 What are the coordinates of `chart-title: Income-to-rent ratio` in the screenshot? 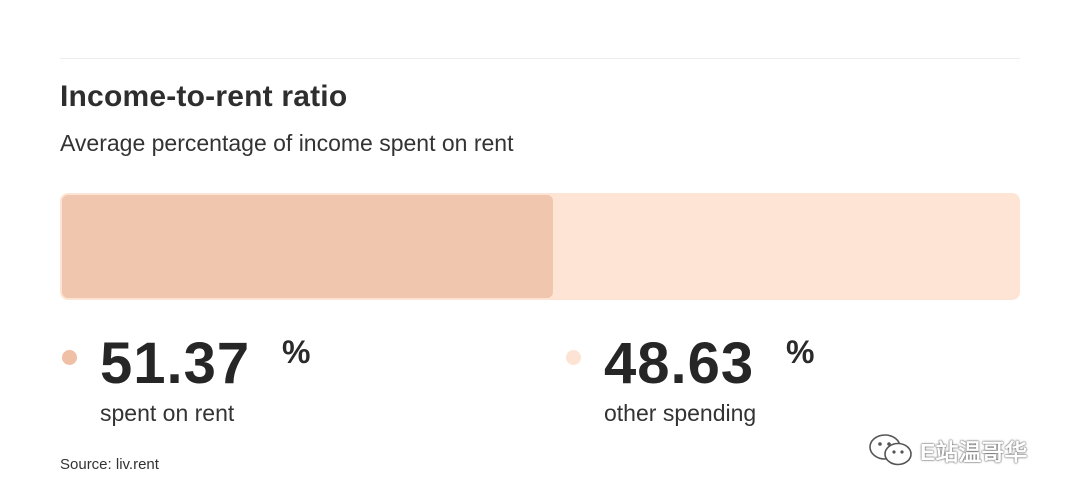 It's located at (204, 96).